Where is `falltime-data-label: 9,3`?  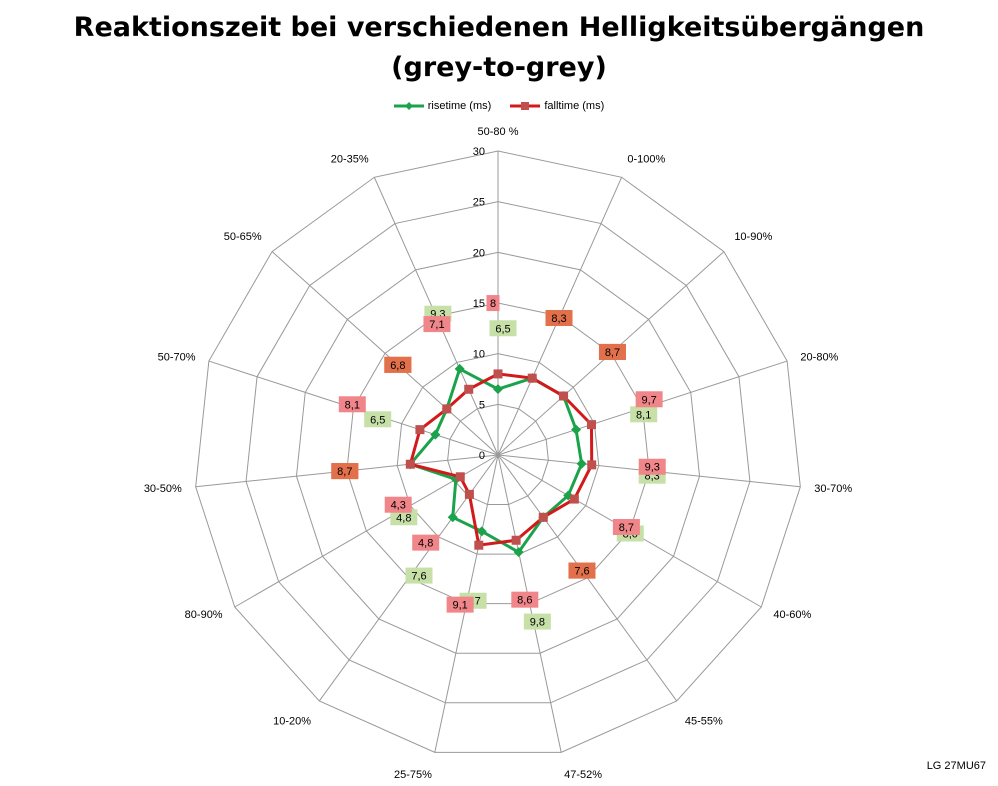
falltime-data-label: 9,3 is located at coordinates (652, 468).